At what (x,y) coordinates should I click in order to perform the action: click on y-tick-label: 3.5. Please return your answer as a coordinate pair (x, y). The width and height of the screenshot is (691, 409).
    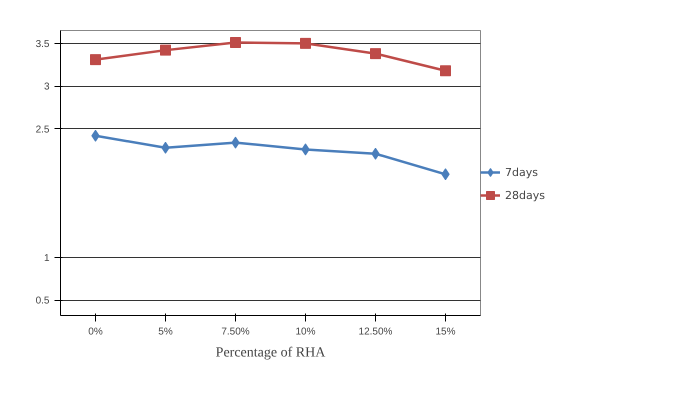
    Looking at the image, I should click on (43, 44).